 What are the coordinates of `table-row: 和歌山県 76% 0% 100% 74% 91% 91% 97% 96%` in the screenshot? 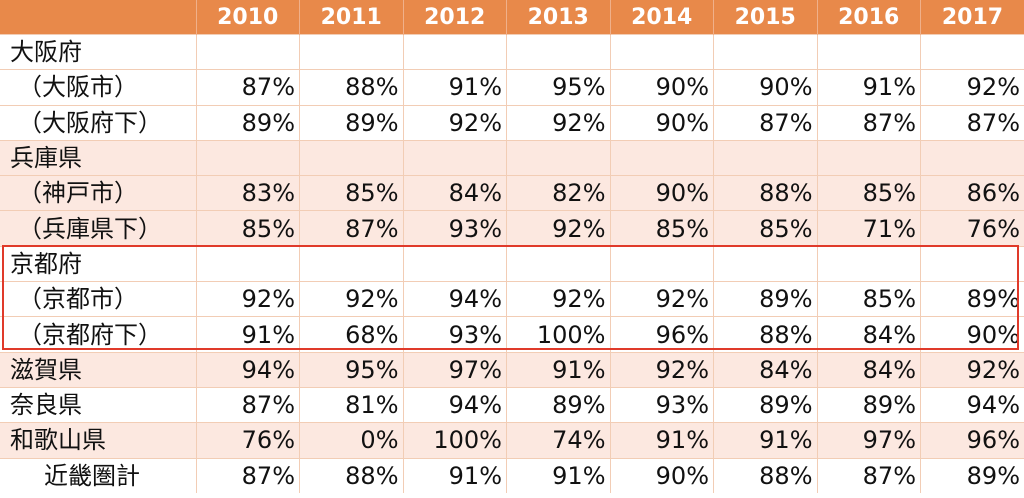 It's located at (512, 440).